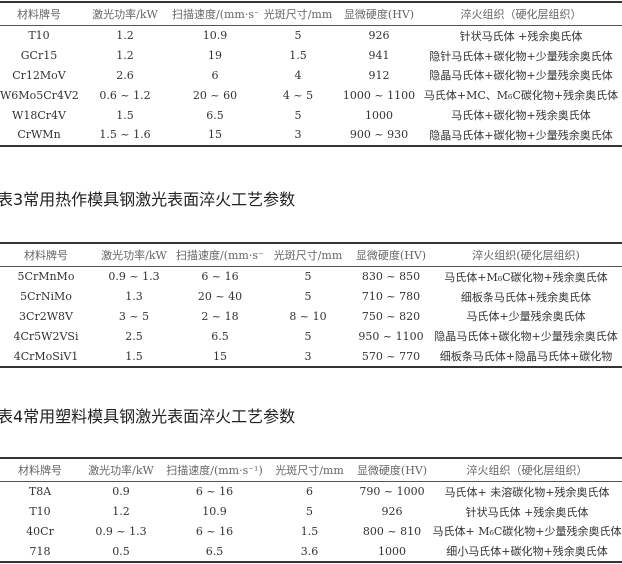 This screenshot has height=564, width=622. Describe the element at coordinates (526, 255) in the screenshot. I see `column-header-quench-structure: 淬火组织(硬化层组织)` at that location.